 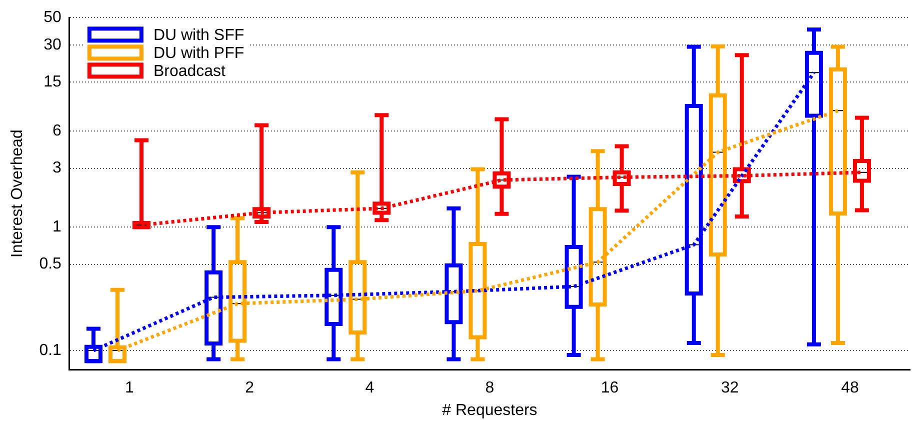 What do you see at coordinates (198, 35) in the screenshot?
I see `legend-label: DU with SFF` at bounding box center [198, 35].